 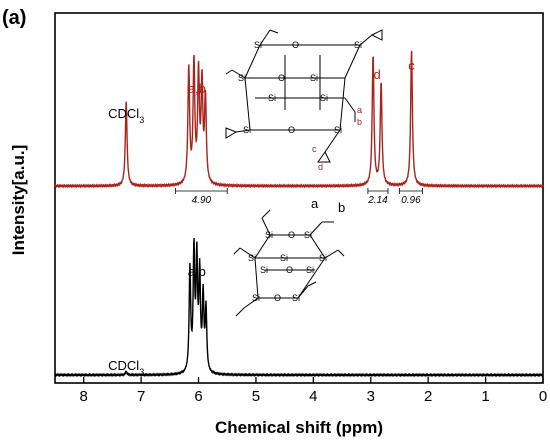 I want to click on integral-value: 0.96, so click(x=411, y=200).